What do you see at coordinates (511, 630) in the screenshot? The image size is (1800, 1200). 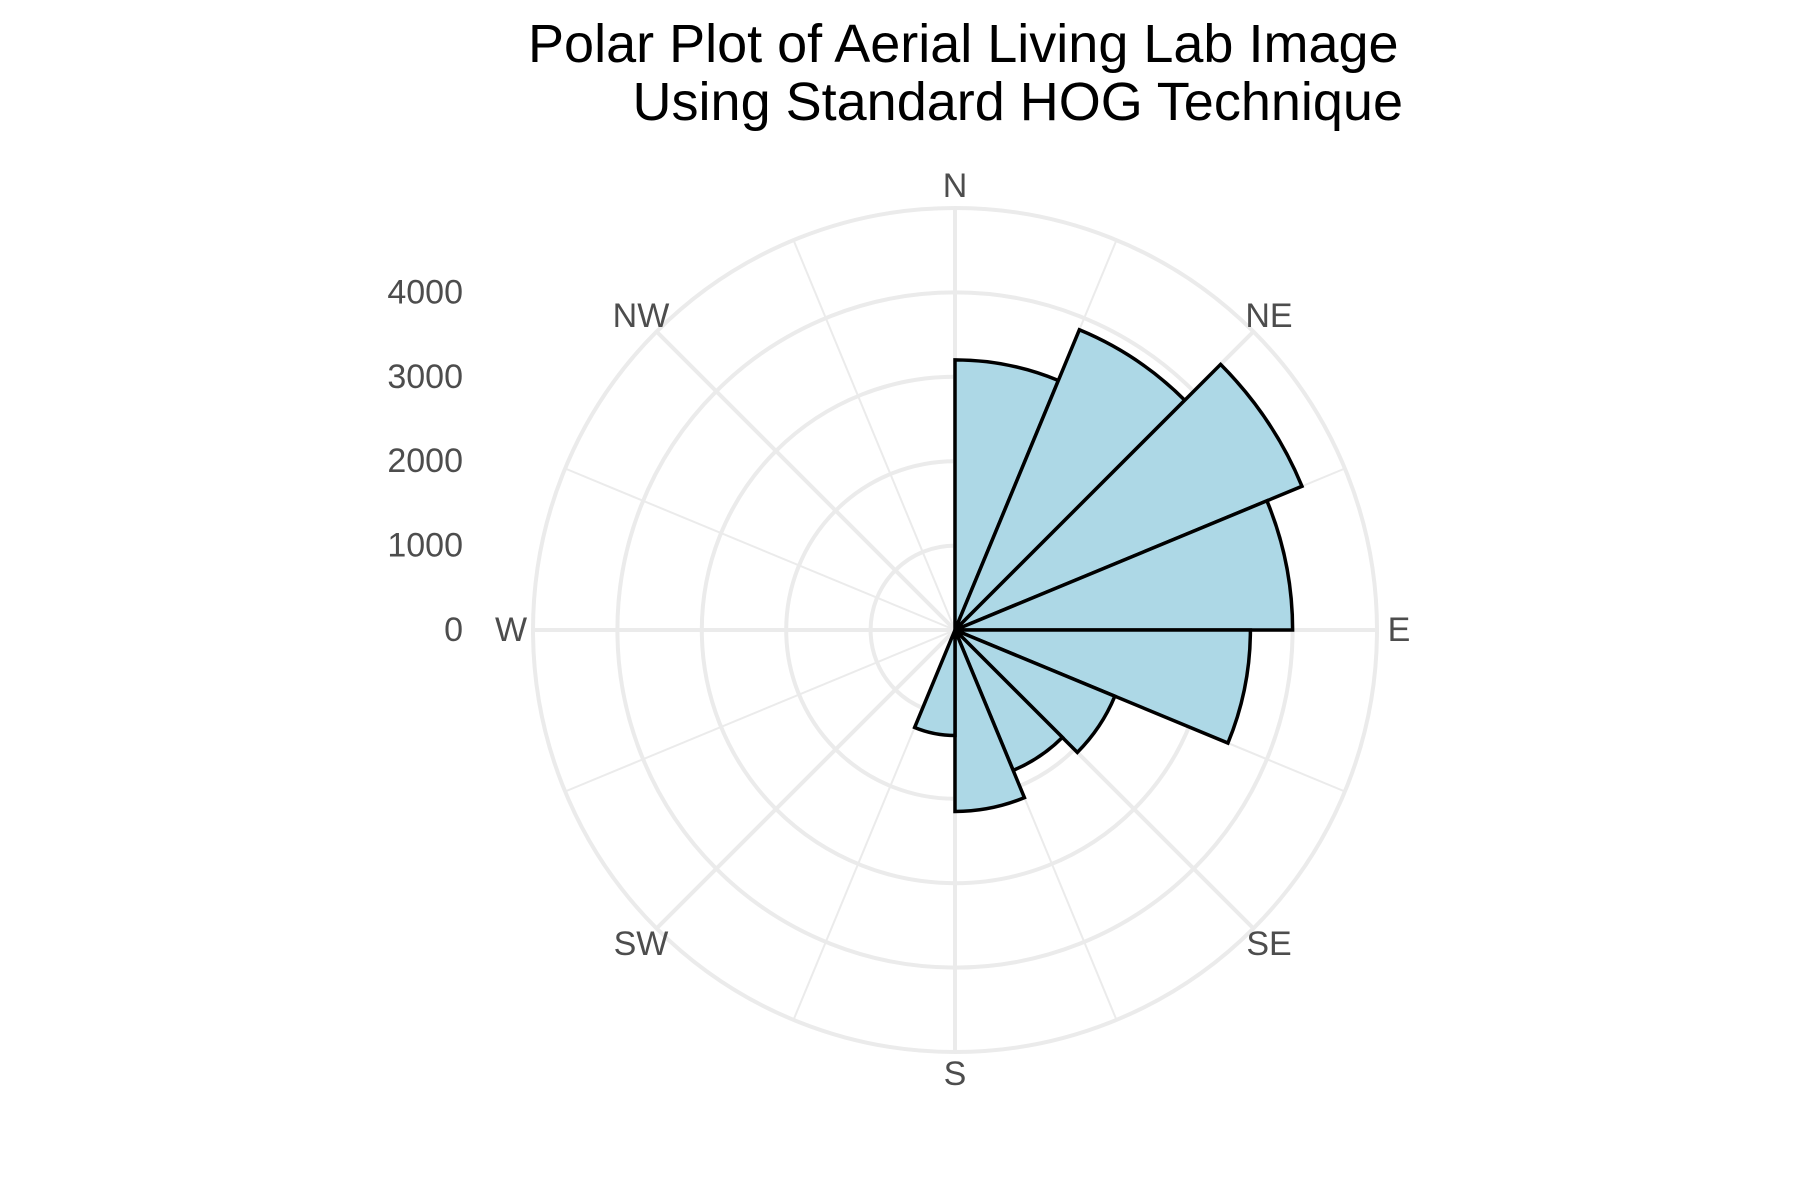 I see `direction-label: W` at bounding box center [511, 630].